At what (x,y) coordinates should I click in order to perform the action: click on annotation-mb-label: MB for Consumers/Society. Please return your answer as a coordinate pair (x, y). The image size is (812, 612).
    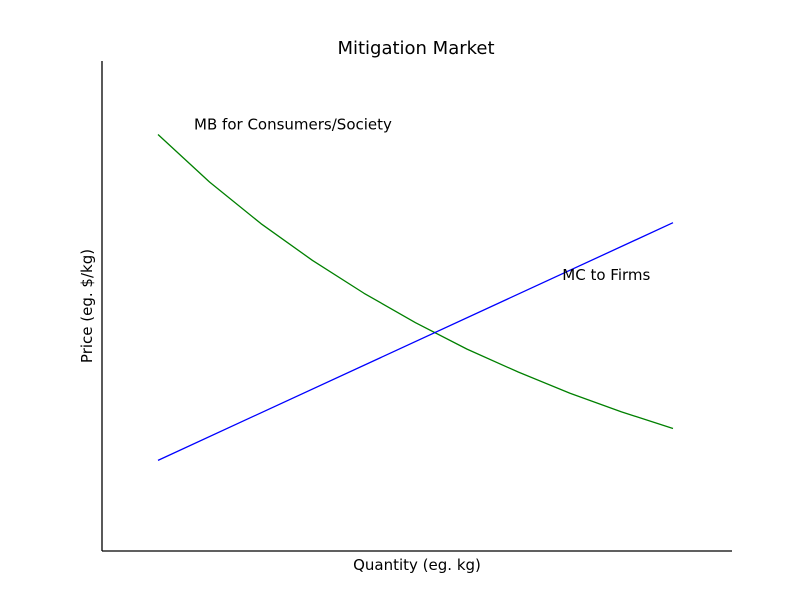
    Looking at the image, I should click on (293, 125).